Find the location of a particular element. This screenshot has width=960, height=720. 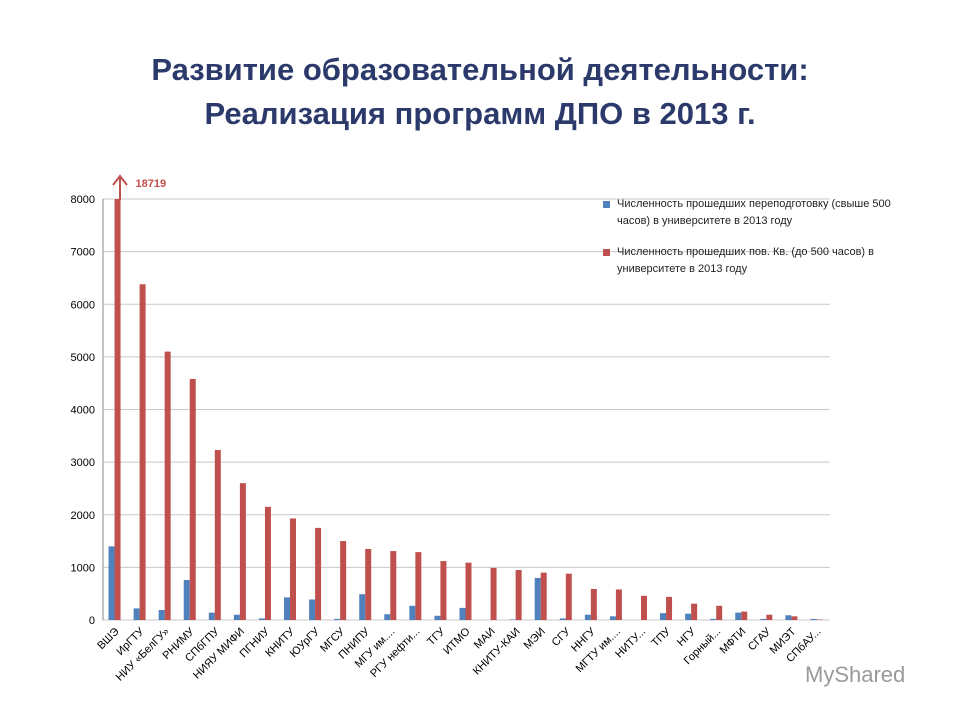

x-tick-label: МЭИ is located at coordinates (535, 639).